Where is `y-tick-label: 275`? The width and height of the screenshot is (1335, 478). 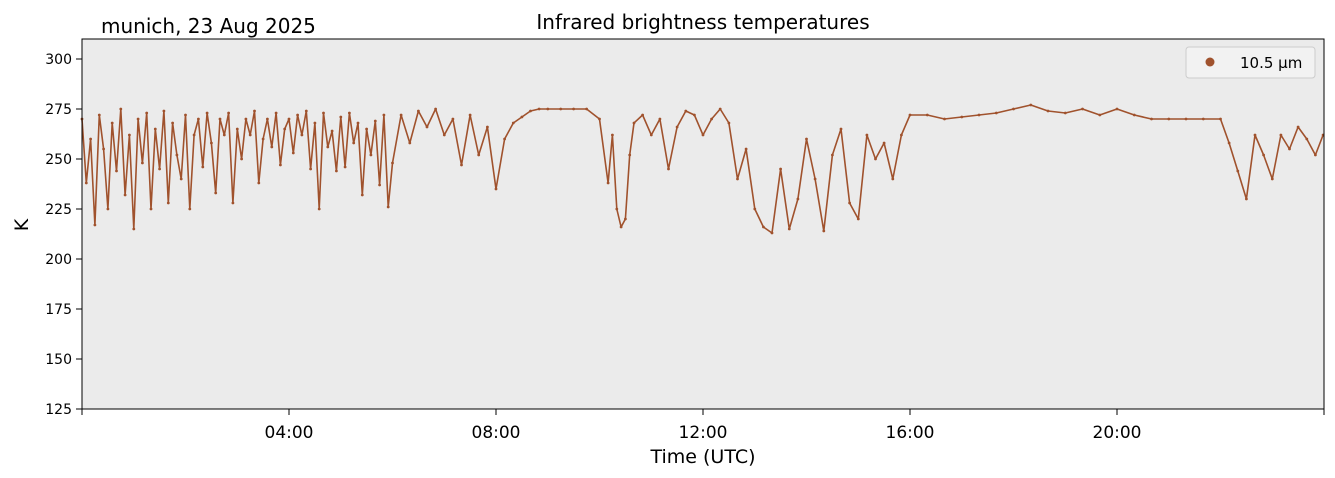
y-tick-label: 275 is located at coordinates (58, 110).